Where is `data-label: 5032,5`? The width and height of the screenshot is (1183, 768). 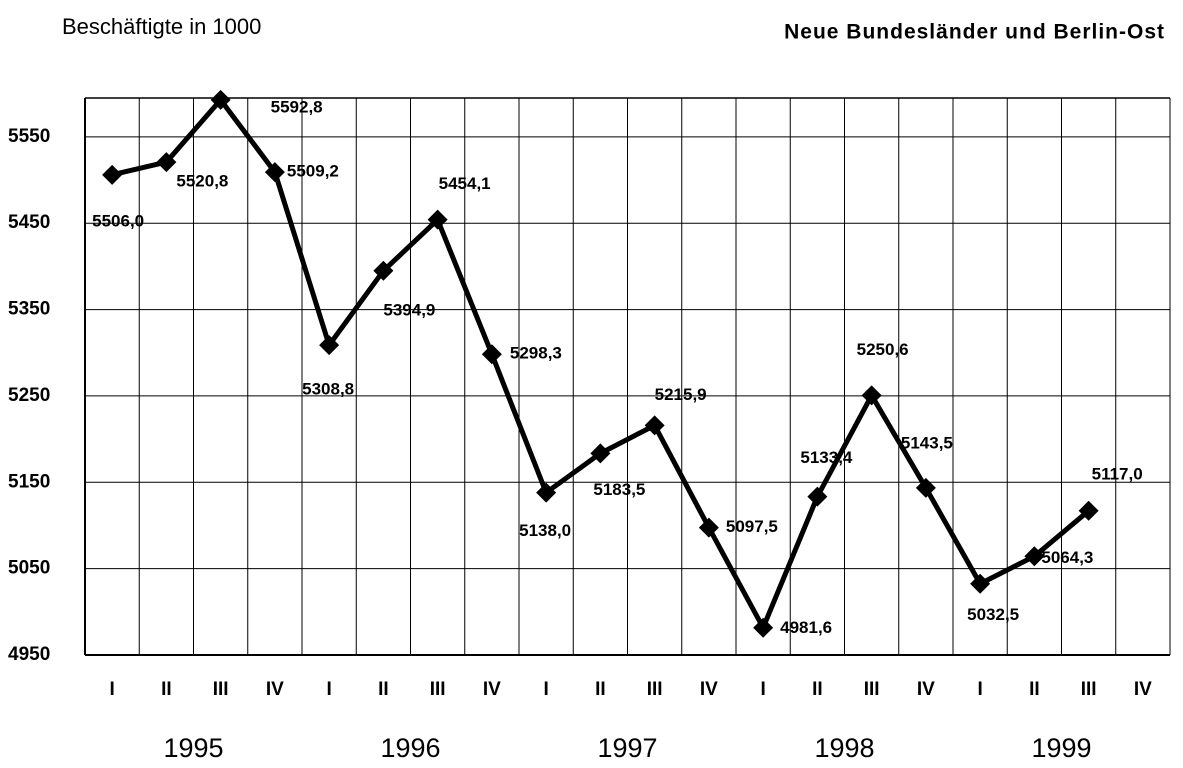
data-label: 5032,5 is located at coordinates (993, 614).